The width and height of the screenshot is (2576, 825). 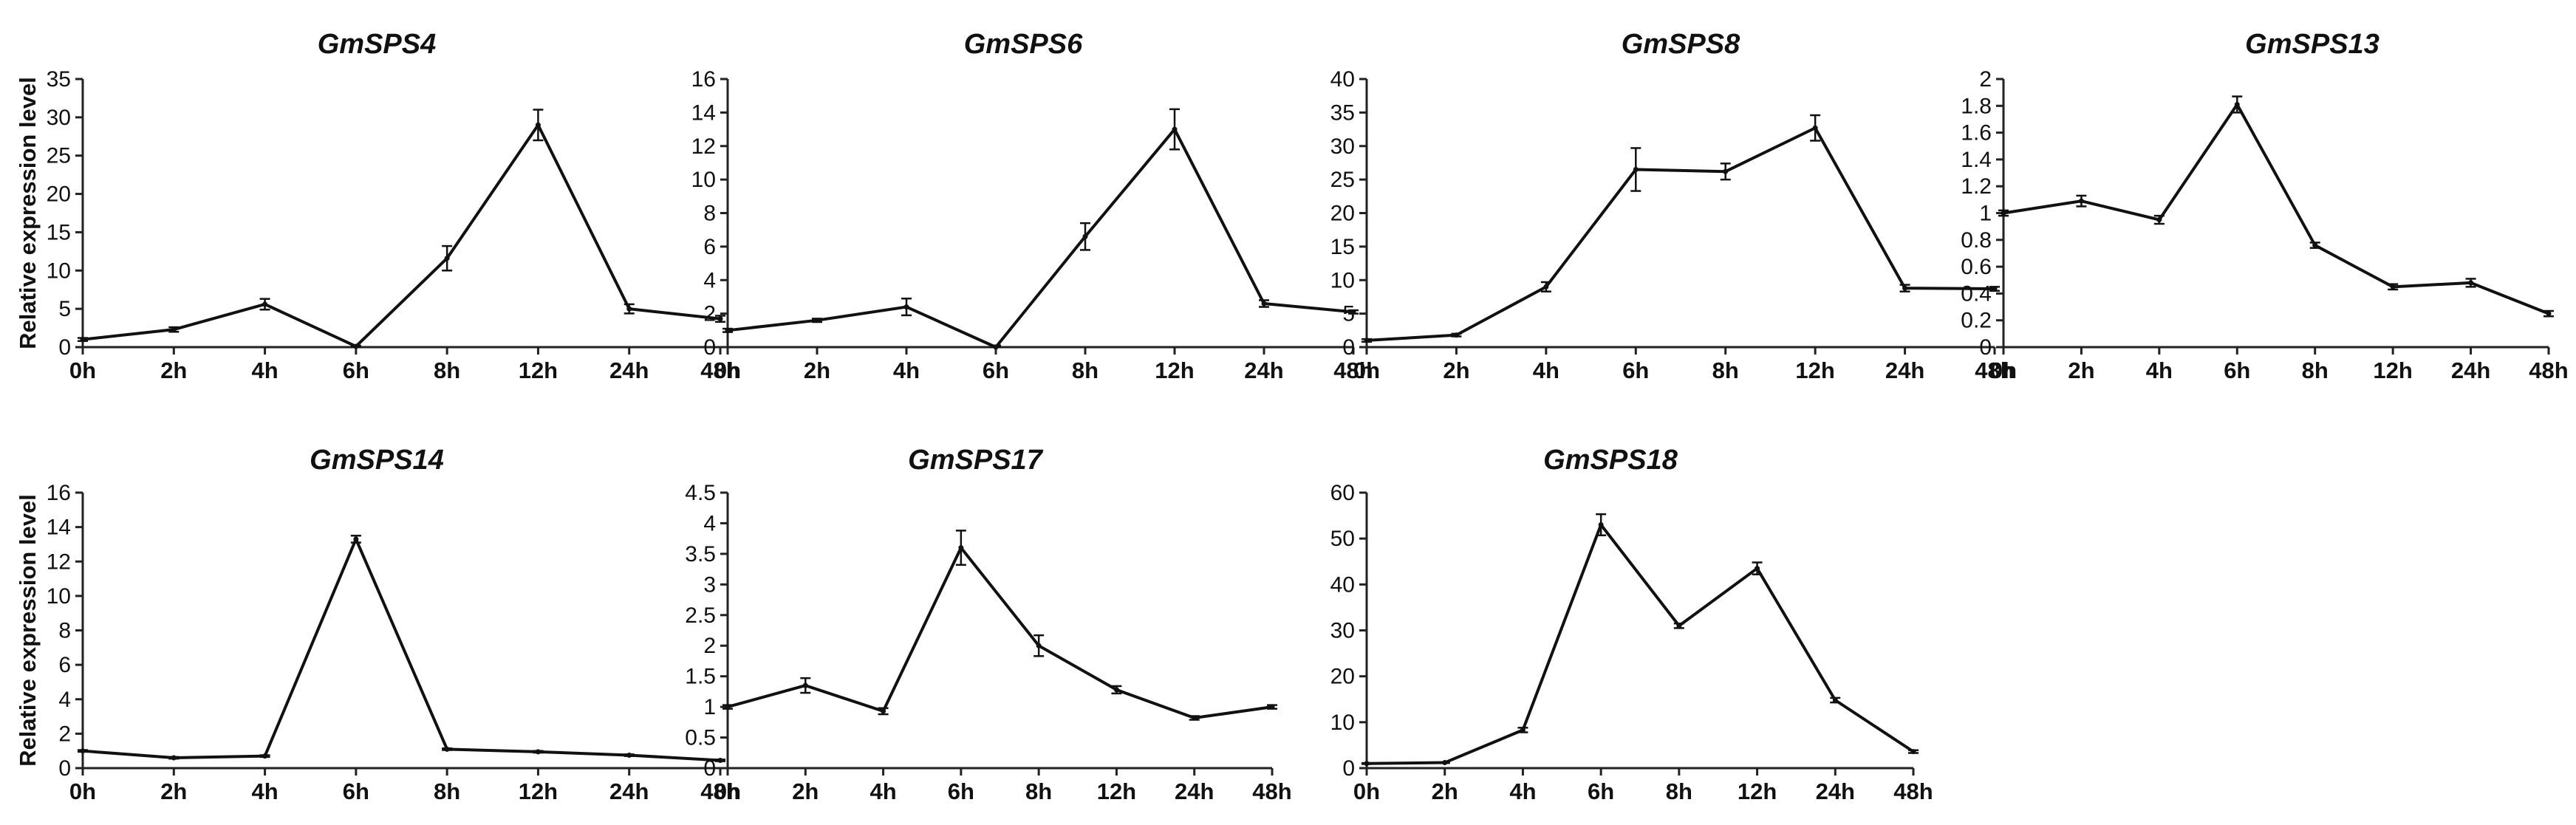 I want to click on x-tick-label: 2h, so click(x=806, y=791).